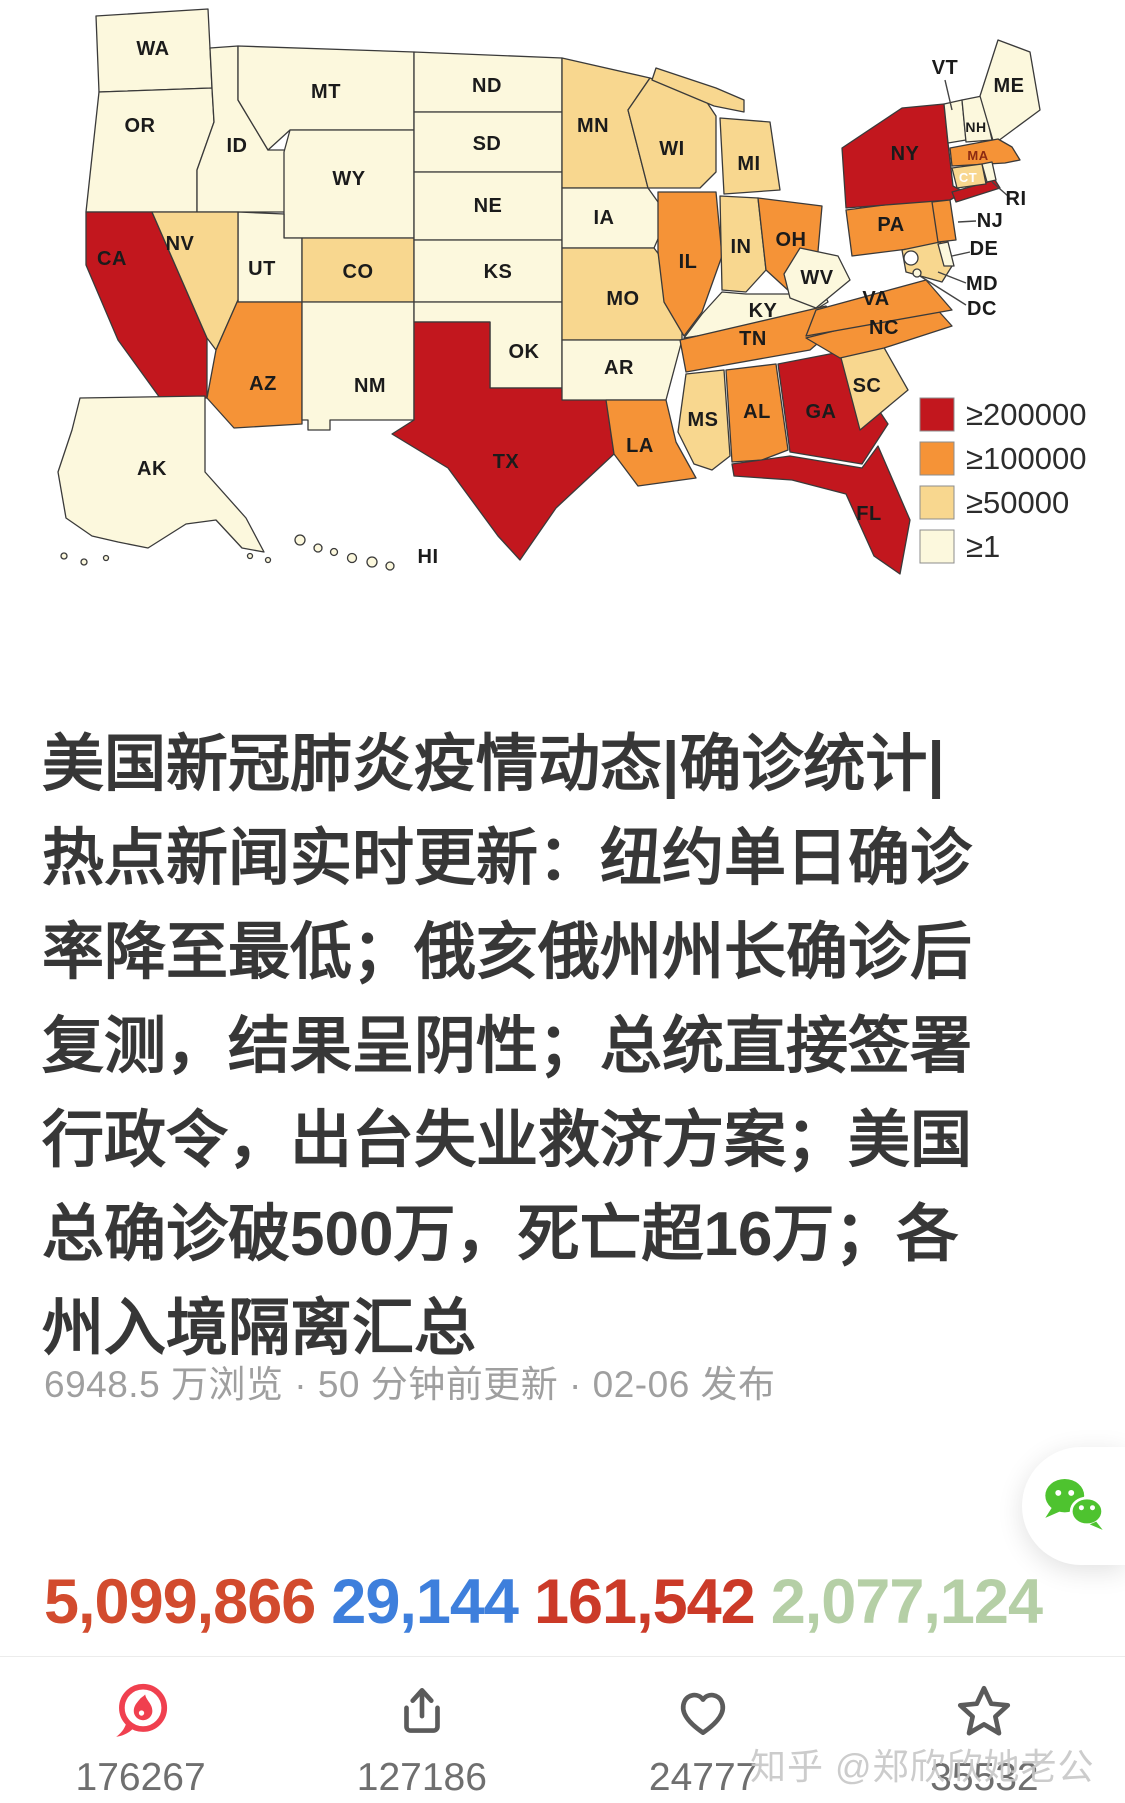  What do you see at coordinates (922, 1766) in the screenshot?
I see `zhihu-watermark: 知乎 @郑欣欣她老公` at bounding box center [922, 1766].